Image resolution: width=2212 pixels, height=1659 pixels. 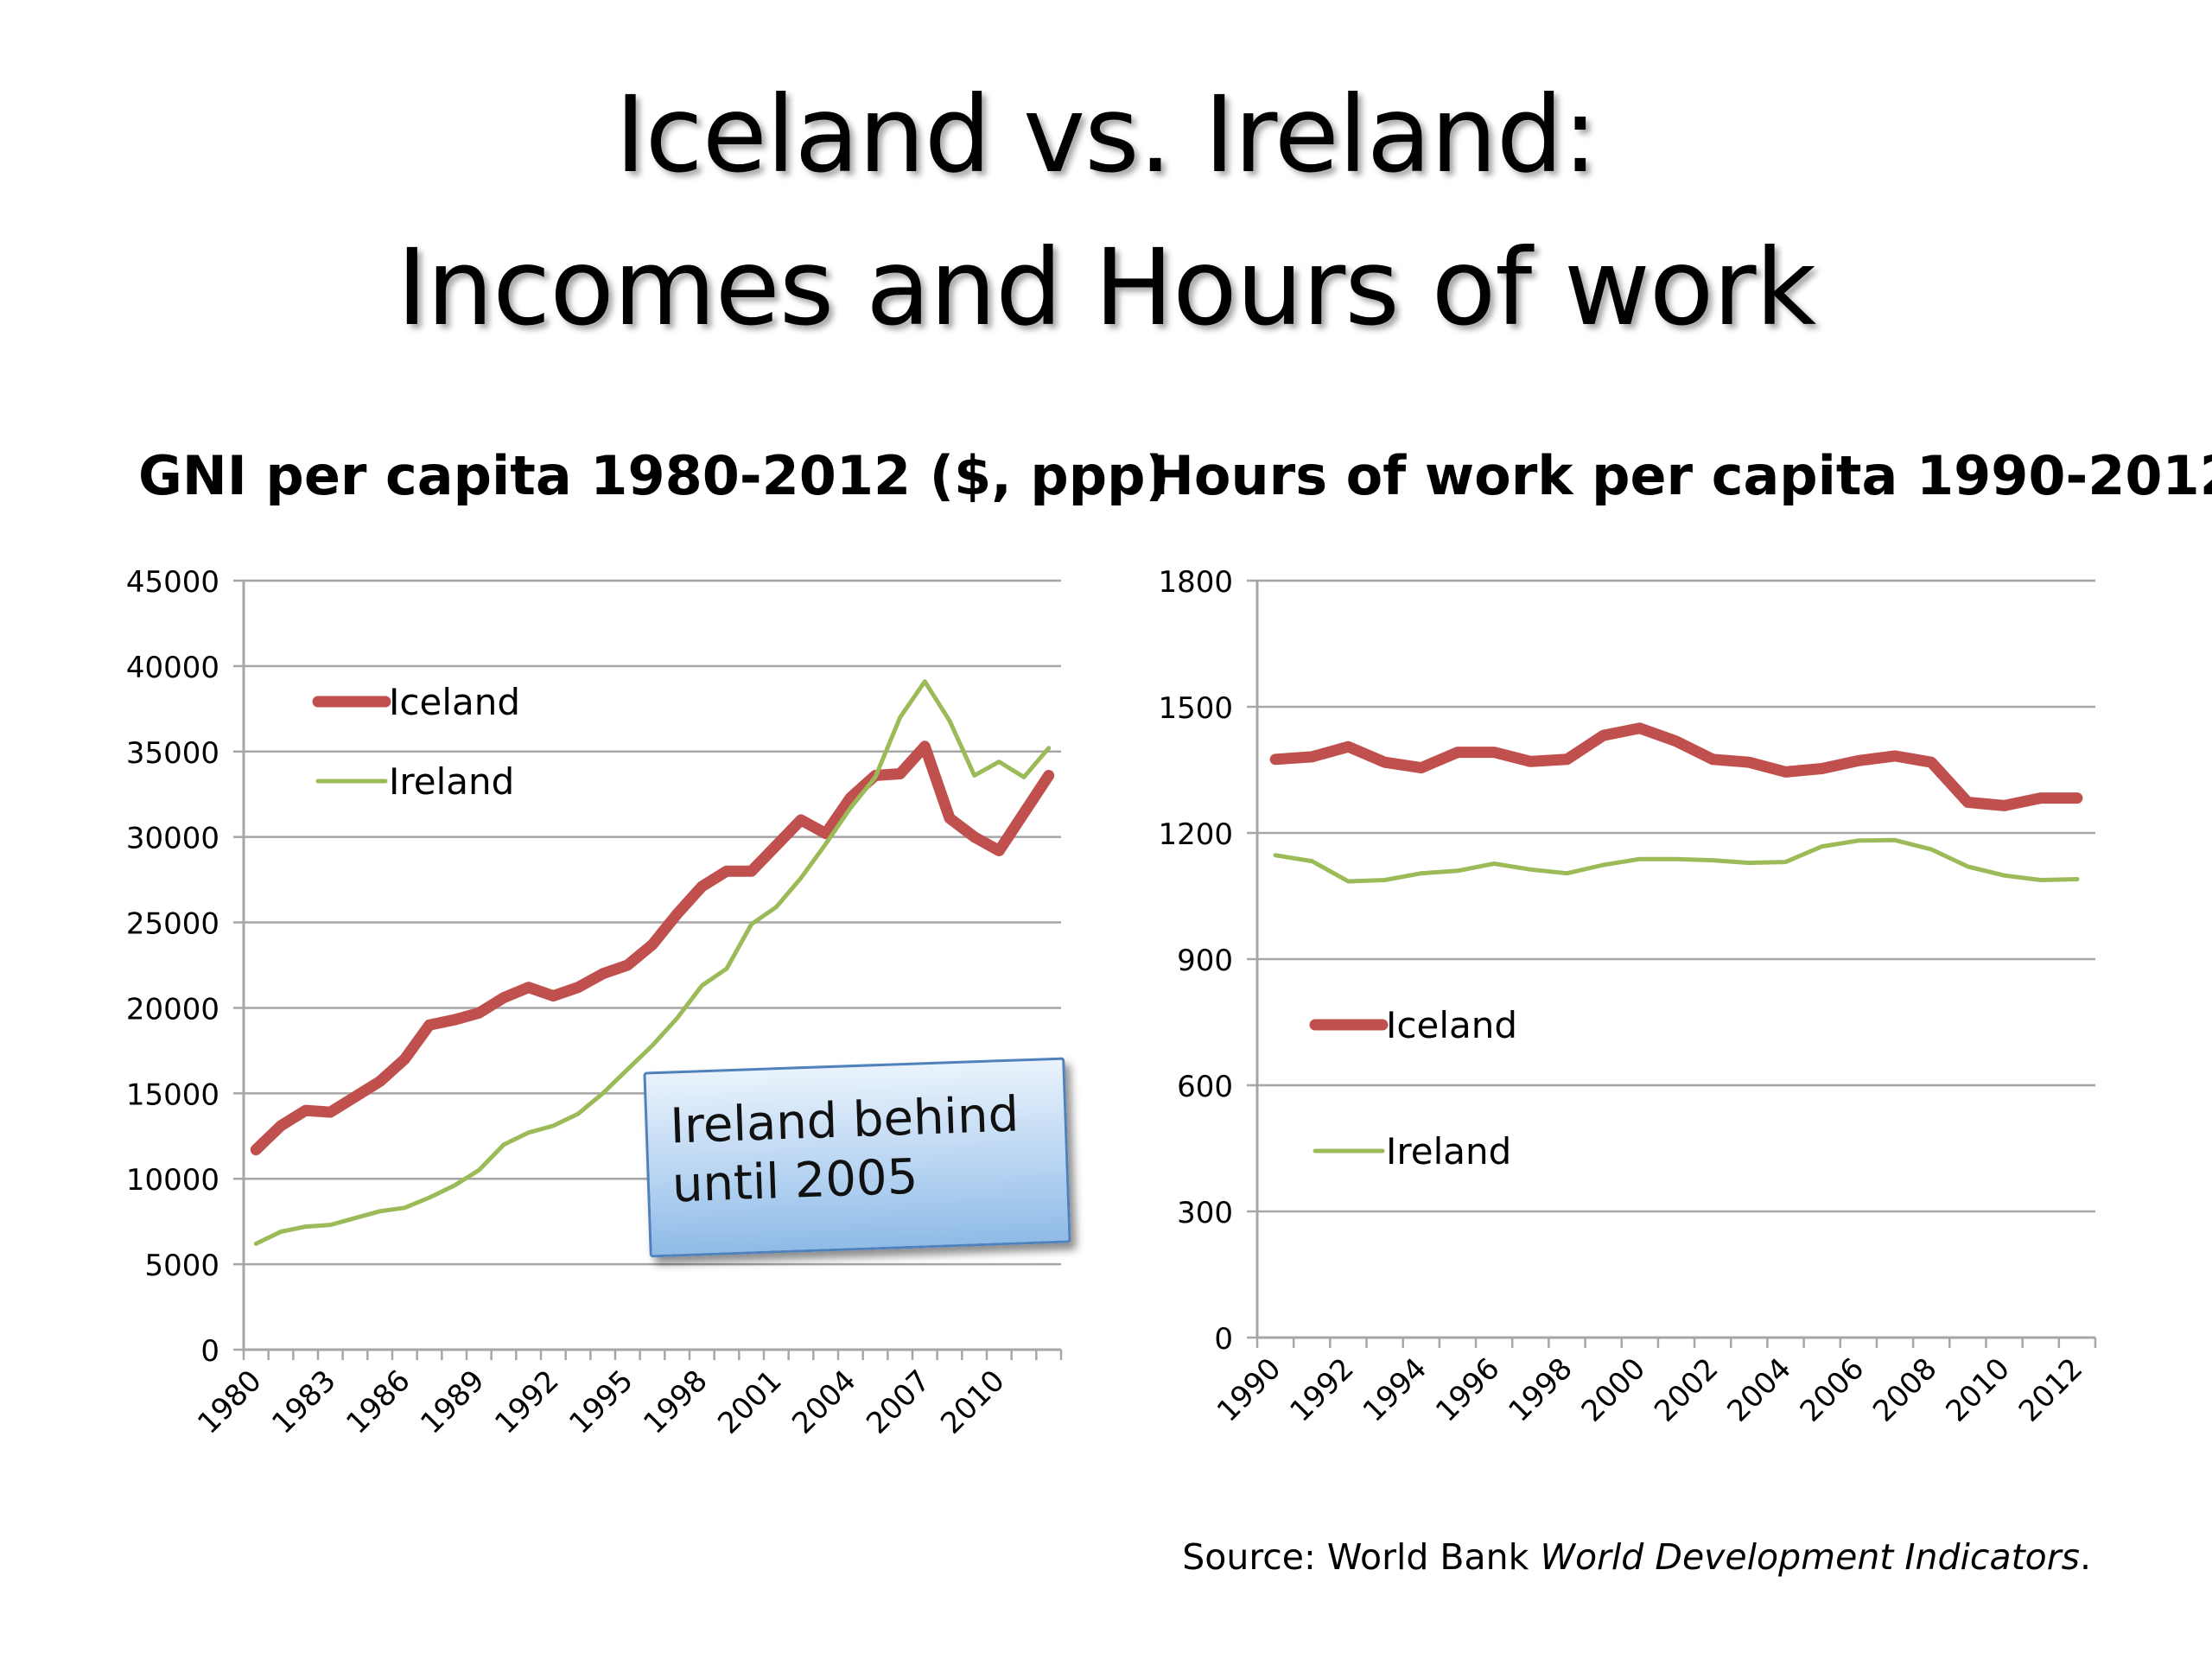 I want to click on hours-x-tick-label: 1990, so click(x=1249, y=1389).